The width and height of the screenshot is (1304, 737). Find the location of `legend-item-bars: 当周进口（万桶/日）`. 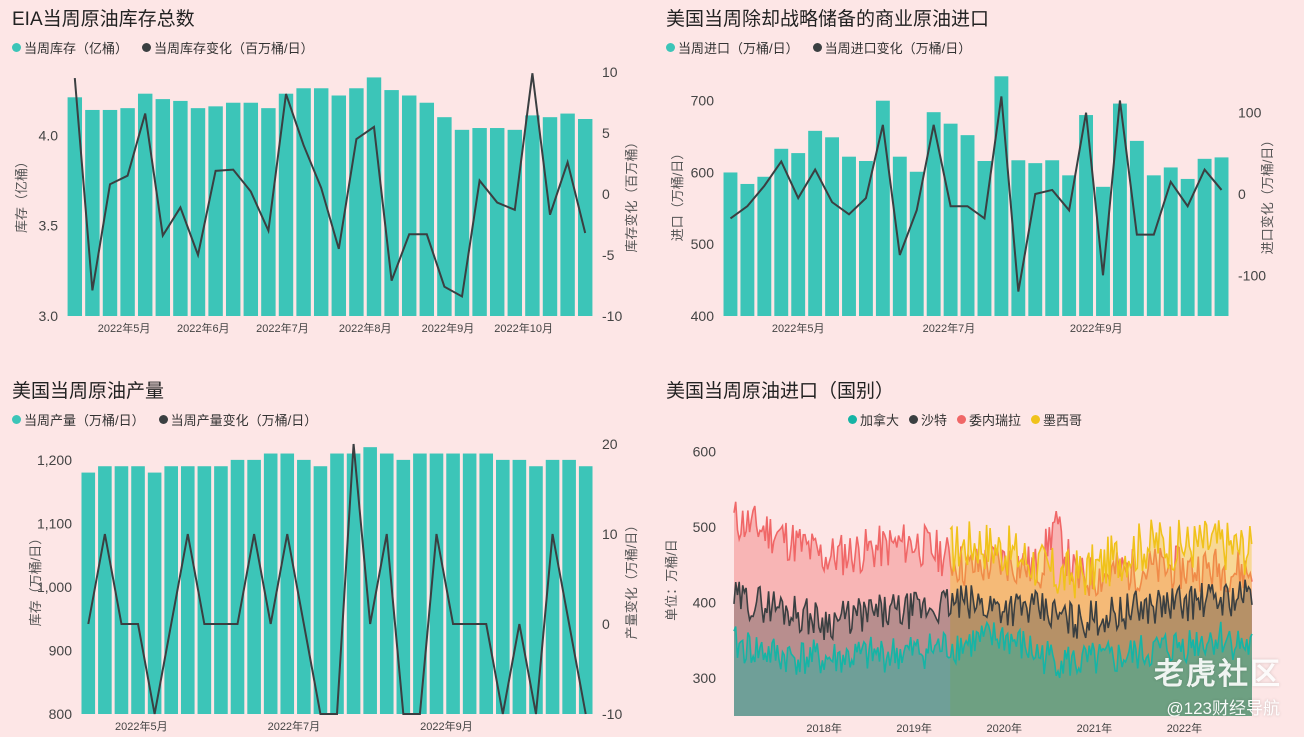

legend-item-bars: 当周进口（万桶/日） is located at coordinates (732, 47).